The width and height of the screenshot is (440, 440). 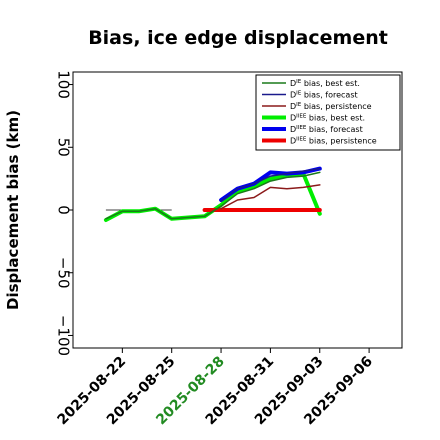 I want to click on legend-entry-label: DIIEE bias, persistence, so click(x=333, y=141).